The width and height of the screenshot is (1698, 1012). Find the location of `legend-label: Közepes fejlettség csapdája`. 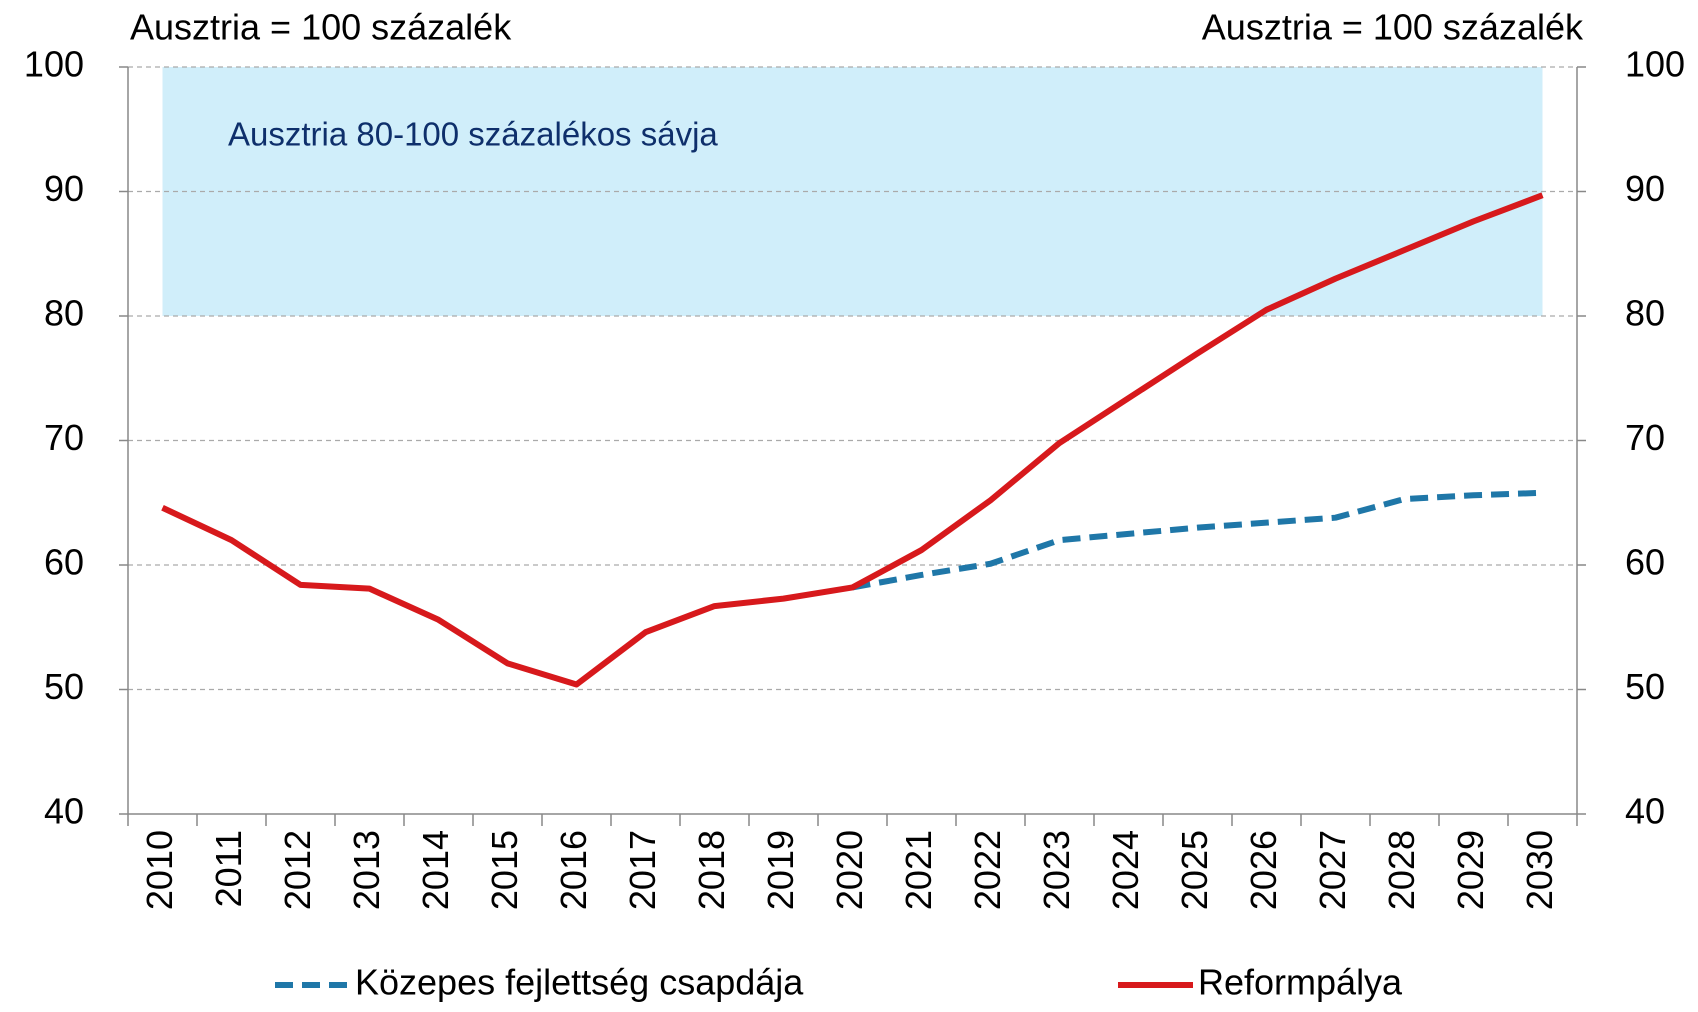

legend-label: Közepes fejlettség csapdája is located at coordinates (579, 982).